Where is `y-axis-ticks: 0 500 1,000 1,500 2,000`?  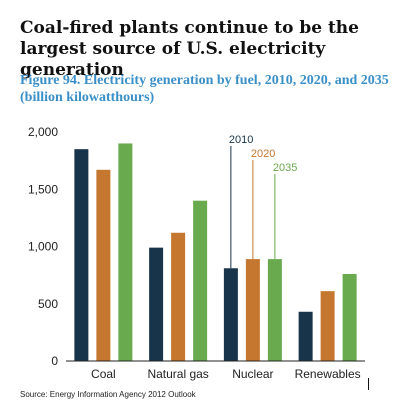 y-axis-ticks: 0 500 1,000 1,500 2,000 is located at coordinates (43, 246).